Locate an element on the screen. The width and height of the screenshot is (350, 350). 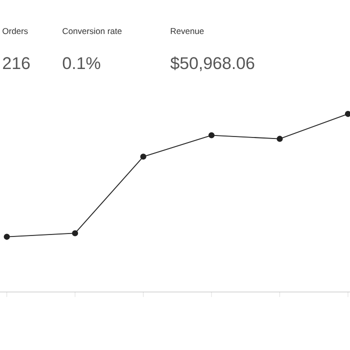
text: Conversion rate is located at coordinates (92, 31).